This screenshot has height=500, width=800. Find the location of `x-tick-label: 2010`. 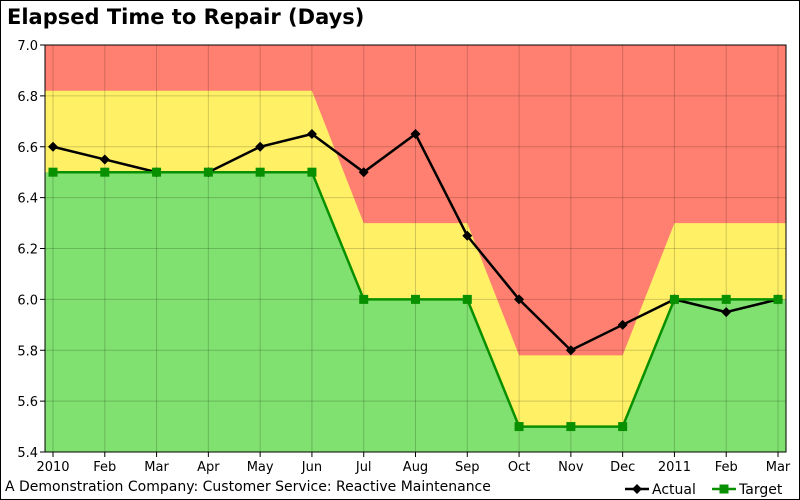

x-tick-label: 2010 is located at coordinates (52, 467).